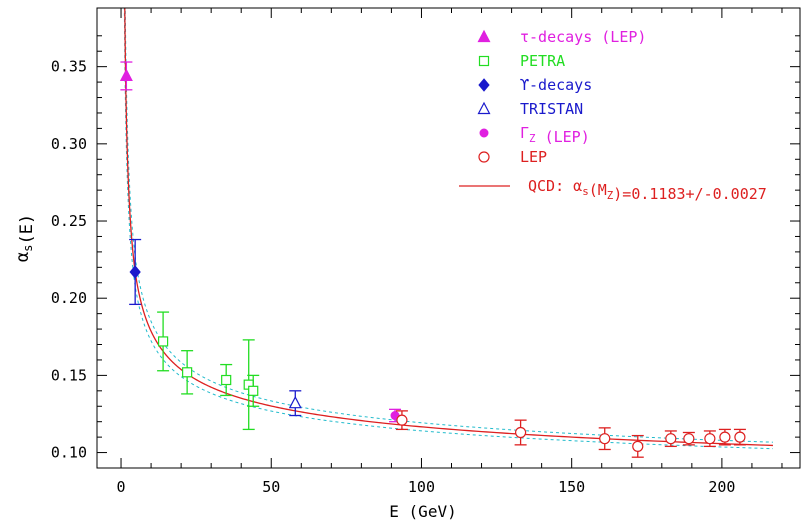  What do you see at coordinates (121, 487) in the screenshot?
I see `x-tick-label: 0` at bounding box center [121, 487].